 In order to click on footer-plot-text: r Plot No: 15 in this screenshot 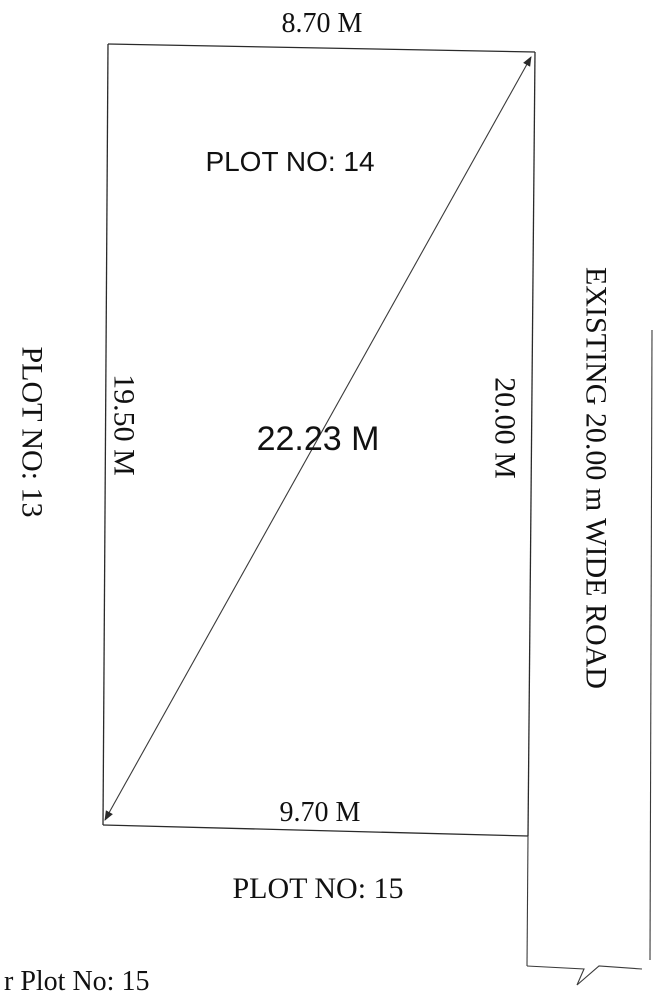, I will do `click(76, 979)`.